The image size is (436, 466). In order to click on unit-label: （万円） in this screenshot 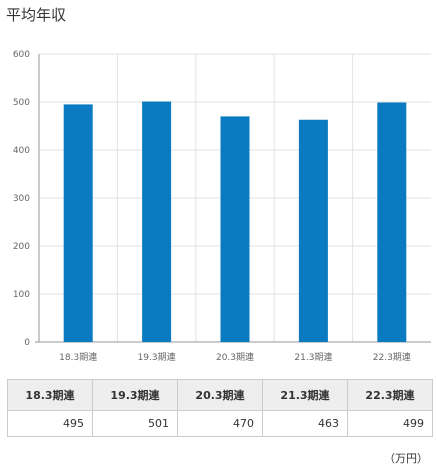, I will do `click(406, 458)`.